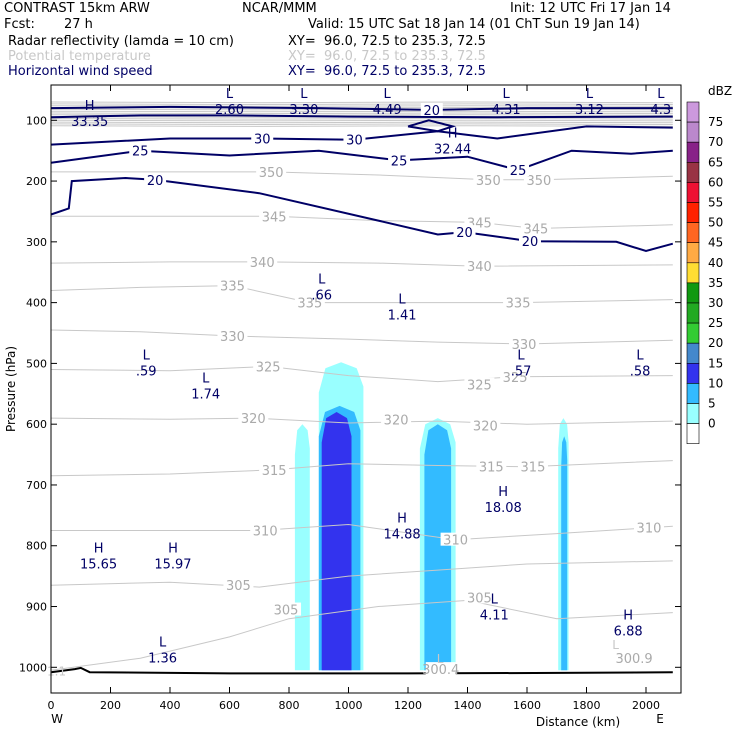 The height and width of the screenshot is (740, 740). I want to click on theta-label: 300.4, so click(440, 670).